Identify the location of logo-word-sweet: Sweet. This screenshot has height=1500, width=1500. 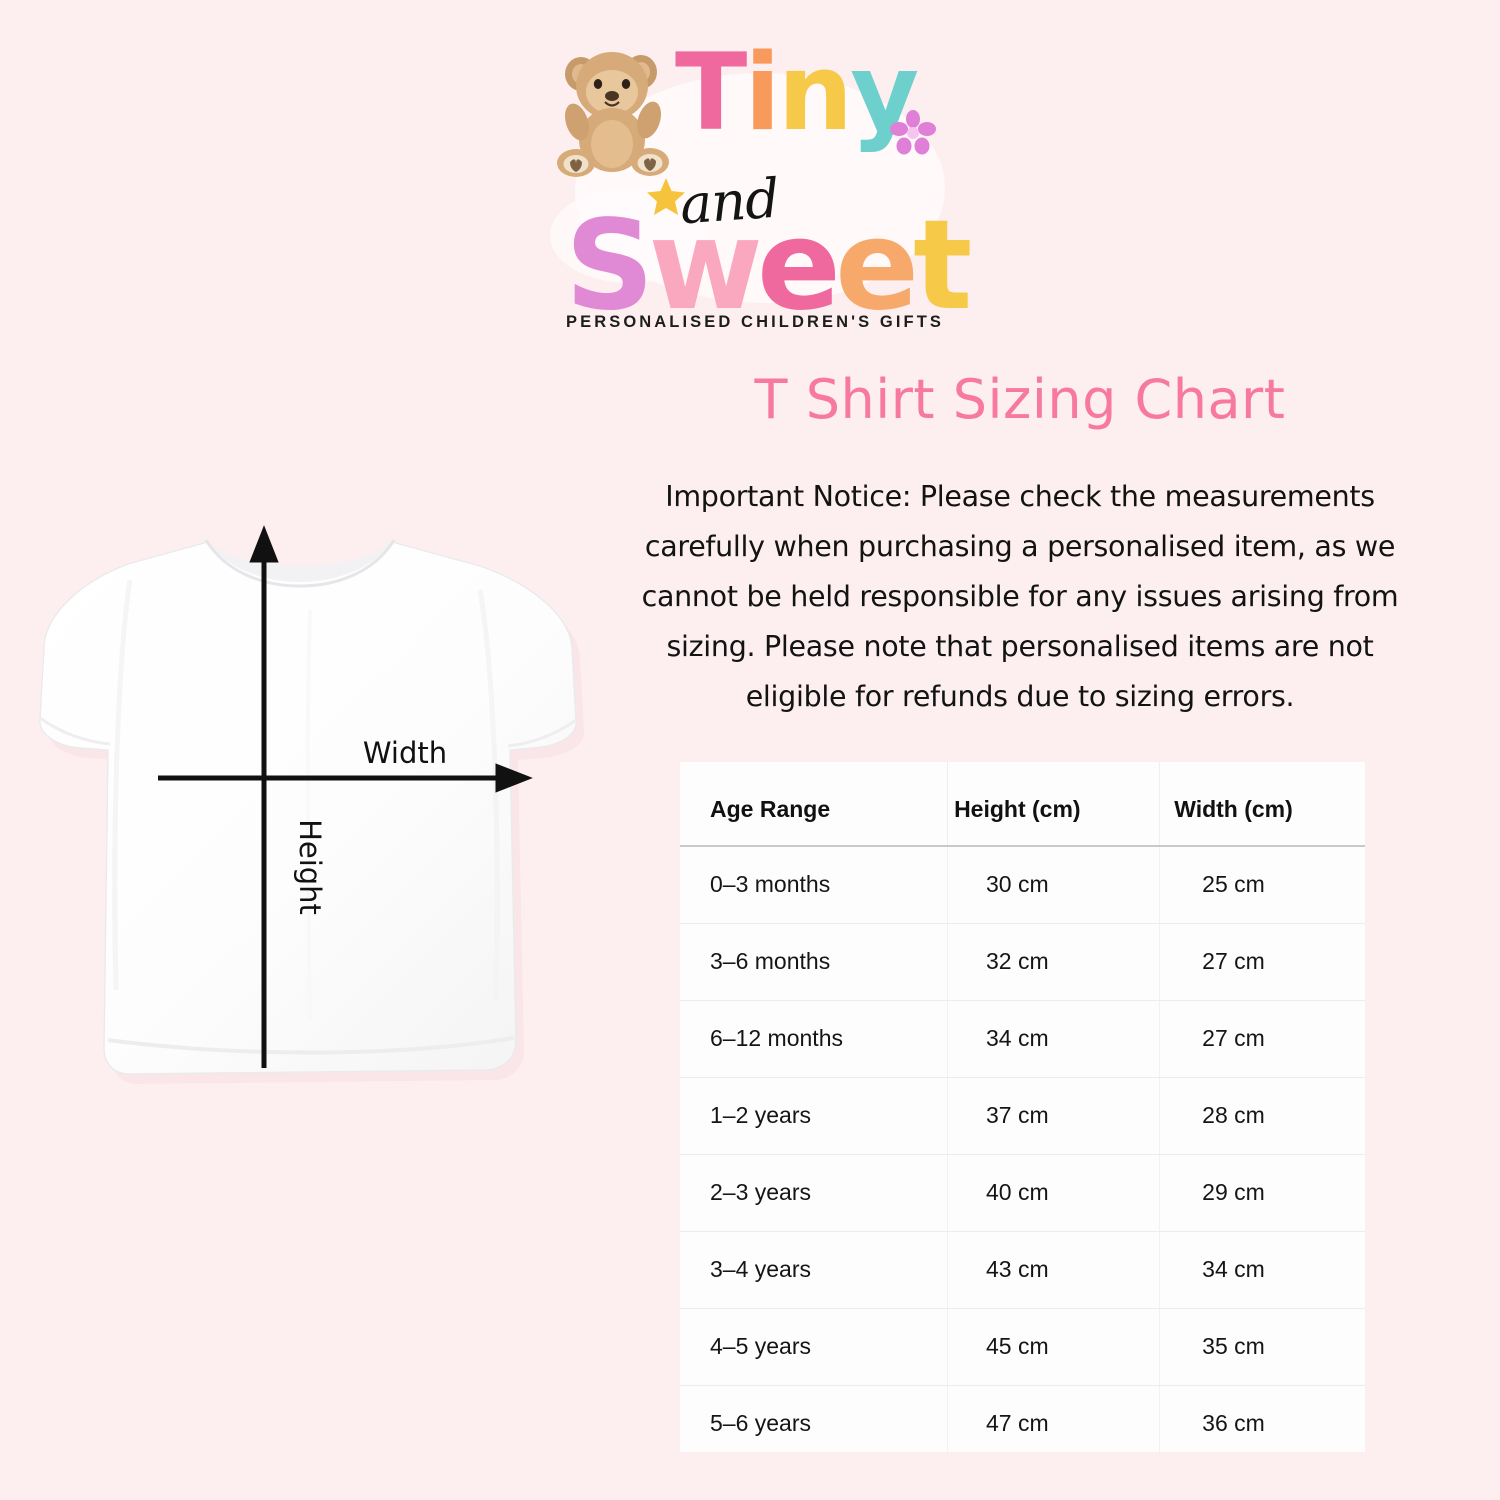
(768, 266).